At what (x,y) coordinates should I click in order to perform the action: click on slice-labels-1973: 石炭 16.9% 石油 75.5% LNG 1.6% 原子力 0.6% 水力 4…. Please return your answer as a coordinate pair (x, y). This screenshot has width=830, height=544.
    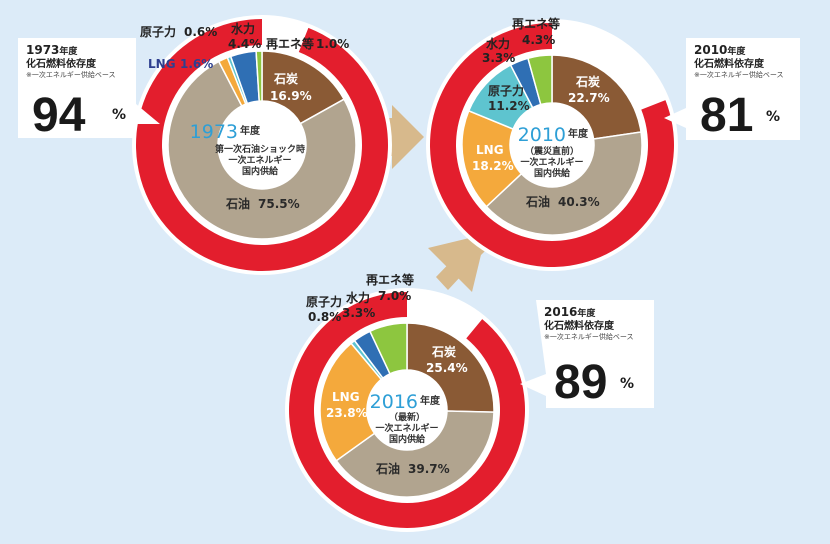
    Looking at the image, I should click on (244, 116).